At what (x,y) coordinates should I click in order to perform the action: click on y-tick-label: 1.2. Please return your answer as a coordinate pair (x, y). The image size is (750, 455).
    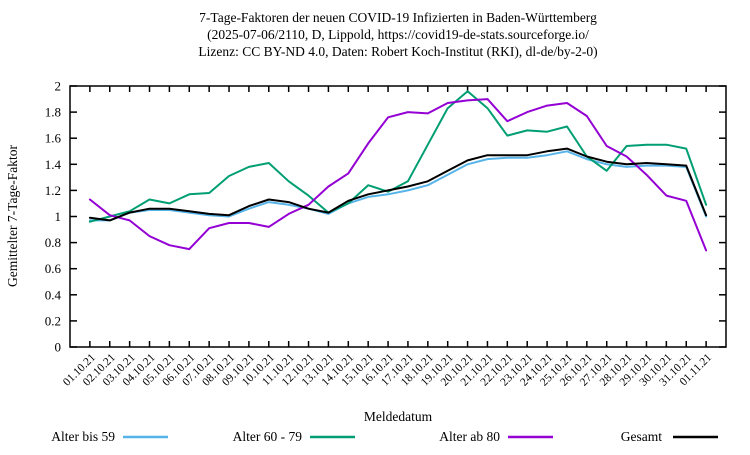
    Looking at the image, I should click on (53, 190).